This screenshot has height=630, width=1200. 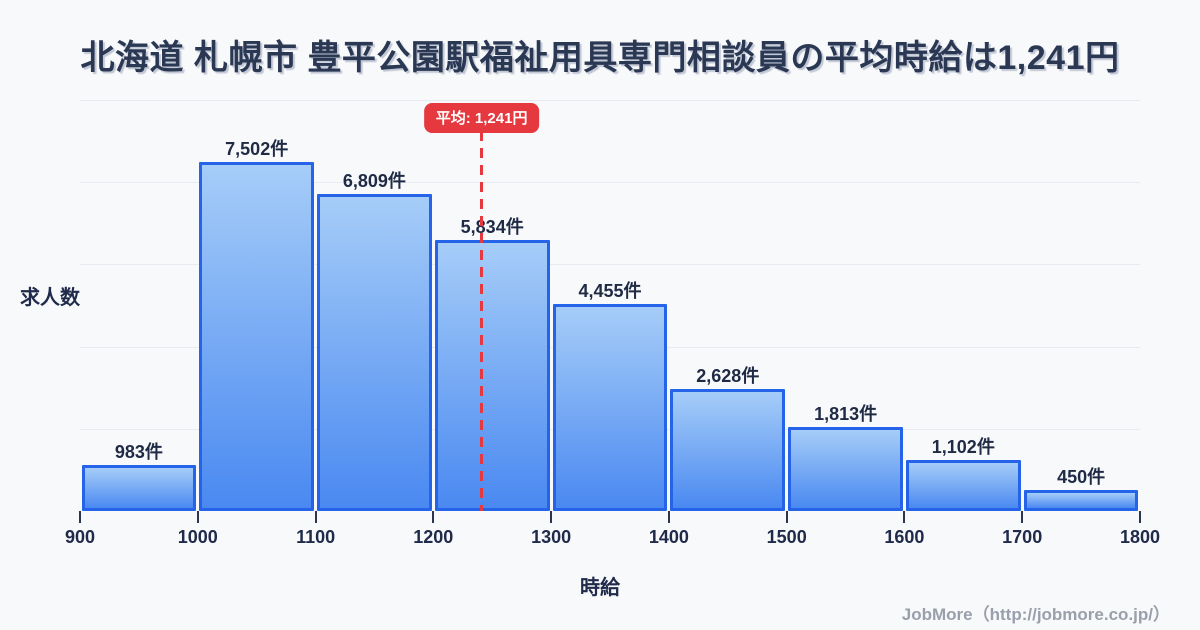 What do you see at coordinates (80, 537) in the screenshot?
I see `axis-tick-label: 900` at bounding box center [80, 537].